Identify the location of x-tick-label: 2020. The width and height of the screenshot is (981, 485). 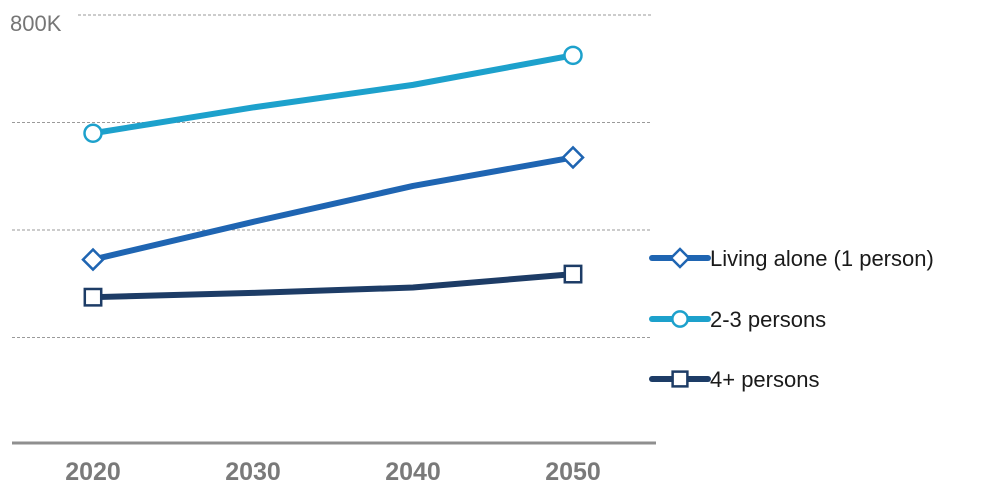
(93, 471).